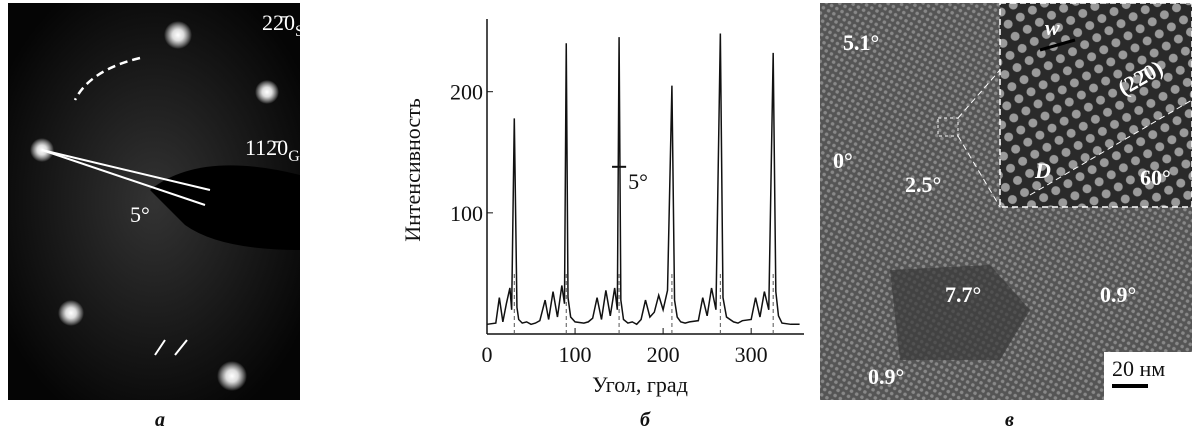 This screenshot has width=1198, height=434. I want to click on caption: в, so click(1009, 420).